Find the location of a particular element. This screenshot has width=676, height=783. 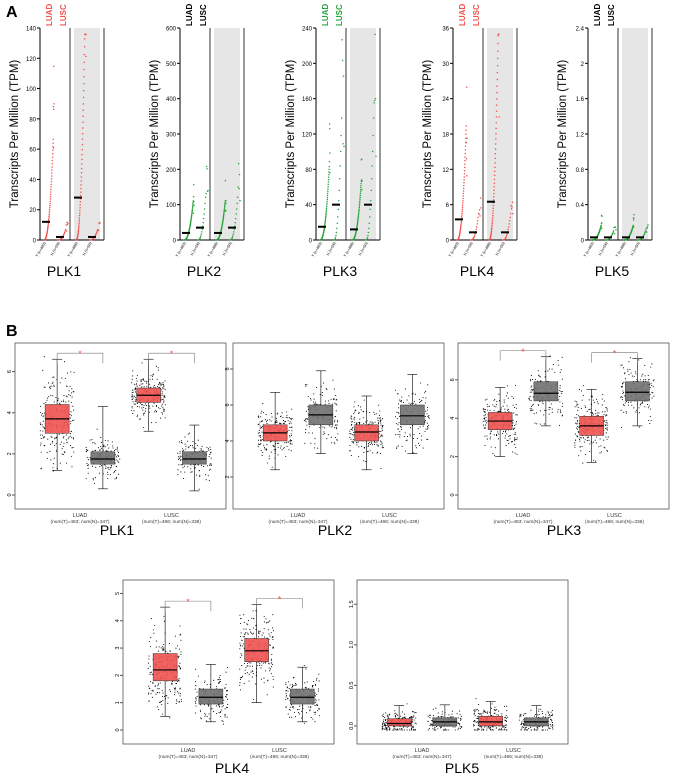

y-tick-label: 2 is located at coordinates (10, 453).